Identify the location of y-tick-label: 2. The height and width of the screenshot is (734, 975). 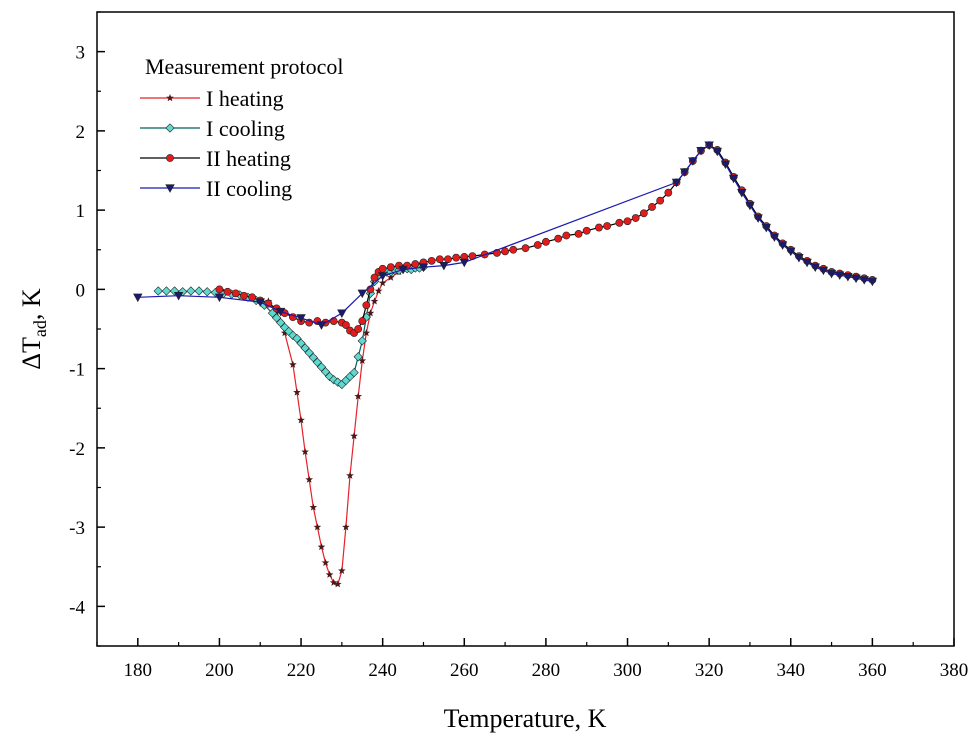
(81, 132).